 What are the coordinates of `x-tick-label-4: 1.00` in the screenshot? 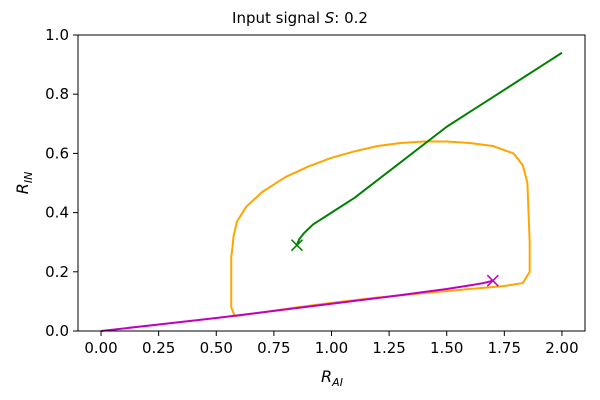 It's located at (331, 348).